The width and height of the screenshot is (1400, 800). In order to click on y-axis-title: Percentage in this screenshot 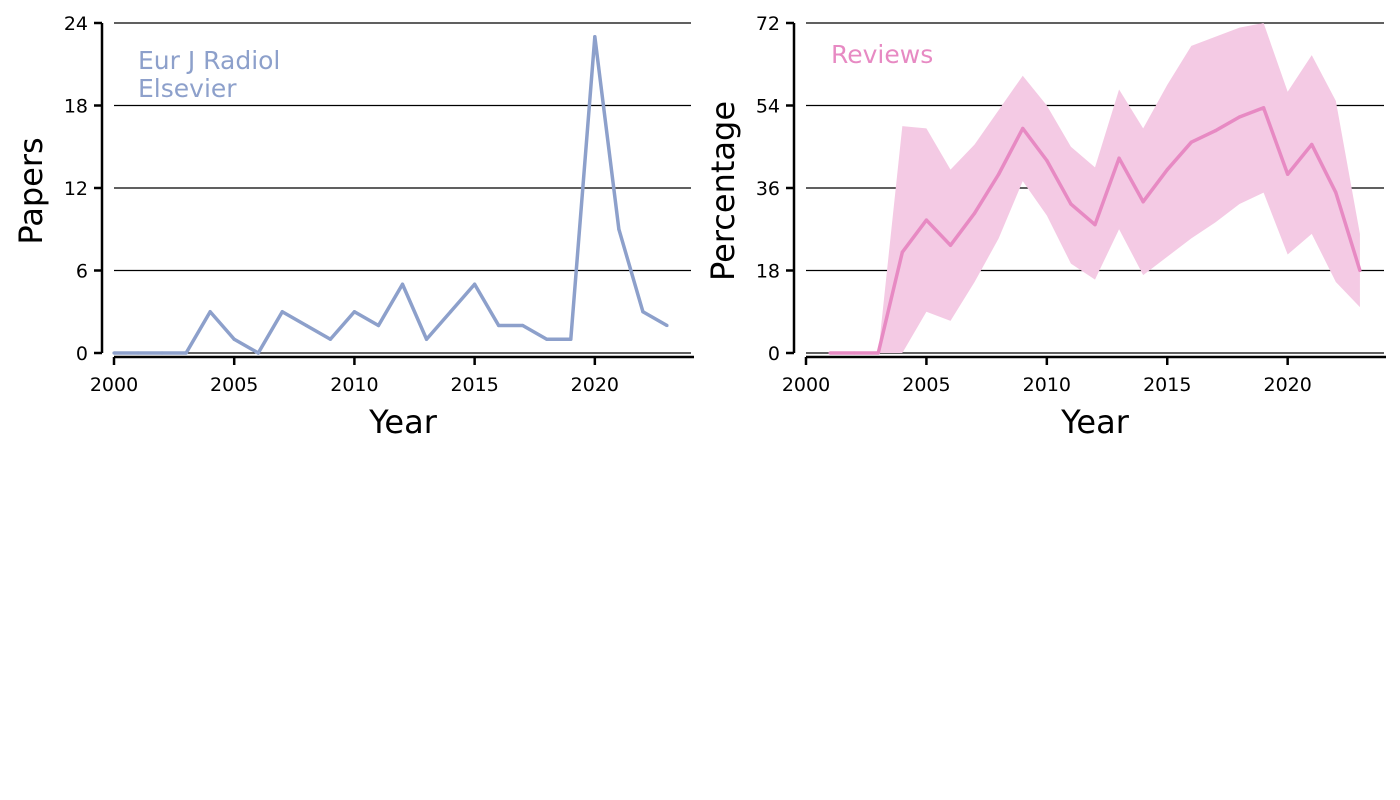, I will do `click(723, 191)`.